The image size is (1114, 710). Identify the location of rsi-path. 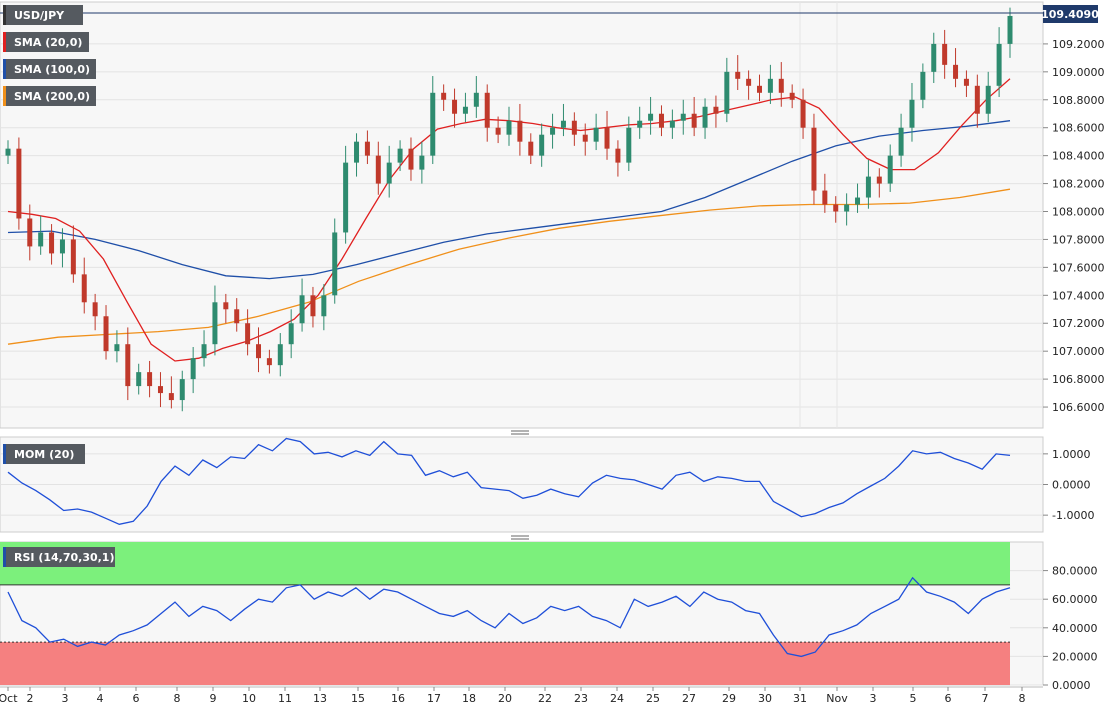
(509, 617).